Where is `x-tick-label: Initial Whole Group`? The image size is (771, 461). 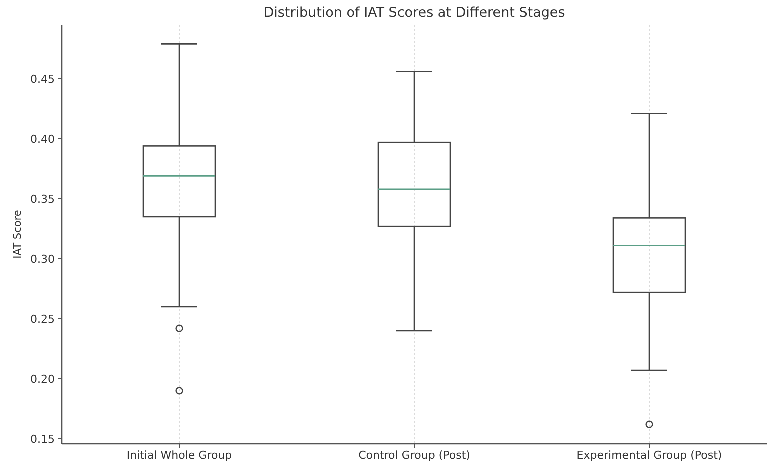
x-tick-label: Initial Whole Group is located at coordinates (179, 455).